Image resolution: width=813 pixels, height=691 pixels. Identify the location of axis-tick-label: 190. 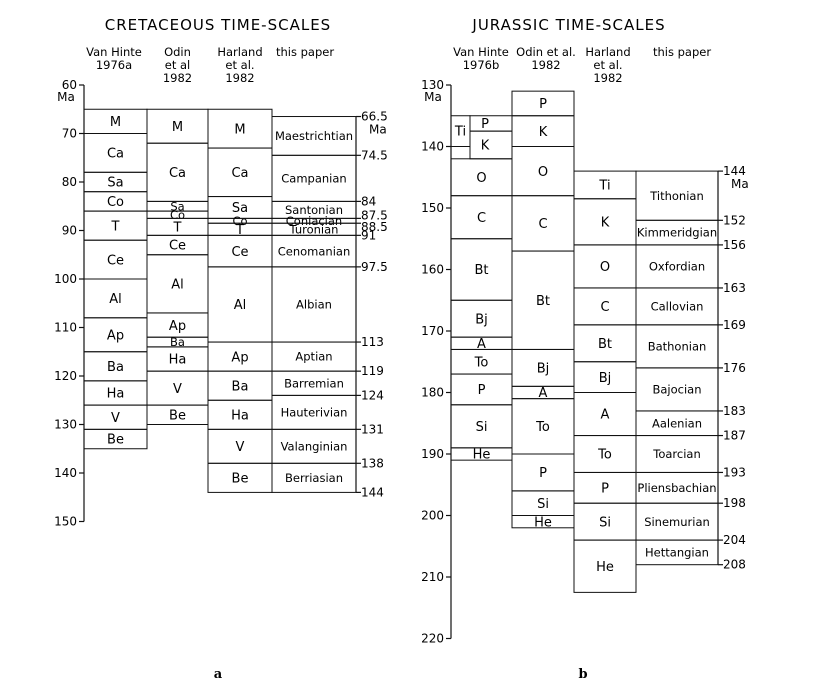
(432, 454).